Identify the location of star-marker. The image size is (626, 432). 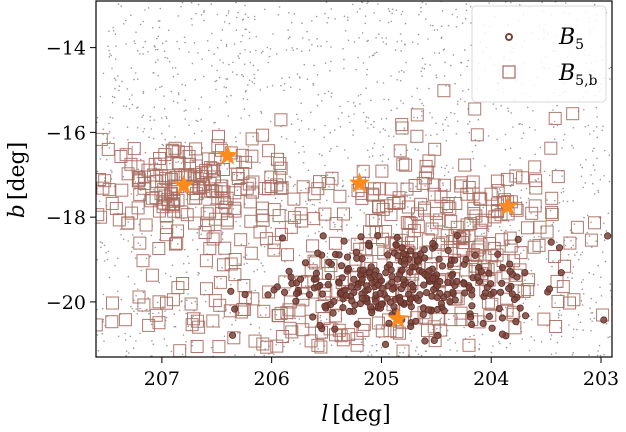
(359, 182).